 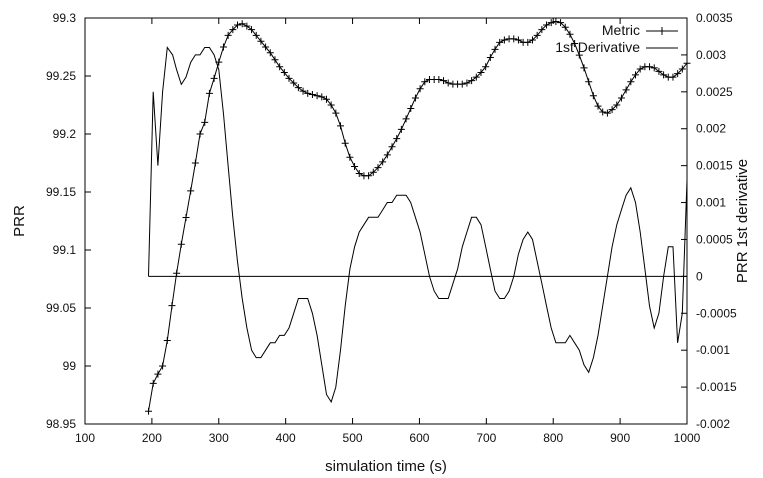 I want to click on x-tick-label: 500, so click(x=353, y=438).